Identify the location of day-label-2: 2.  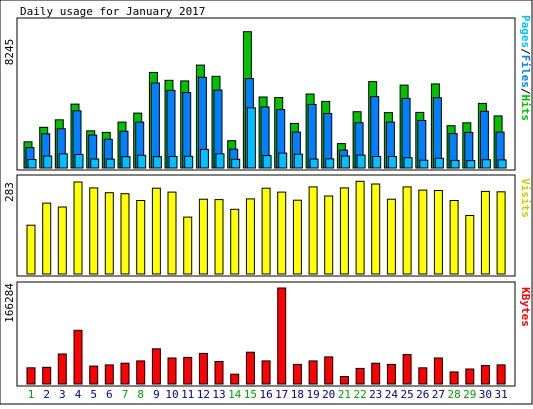
(46, 394).